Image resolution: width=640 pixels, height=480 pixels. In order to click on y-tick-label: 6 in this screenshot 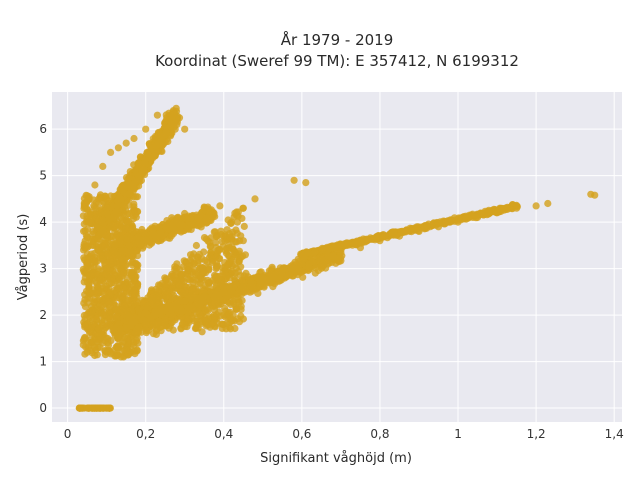, I will do `click(43, 129)`.